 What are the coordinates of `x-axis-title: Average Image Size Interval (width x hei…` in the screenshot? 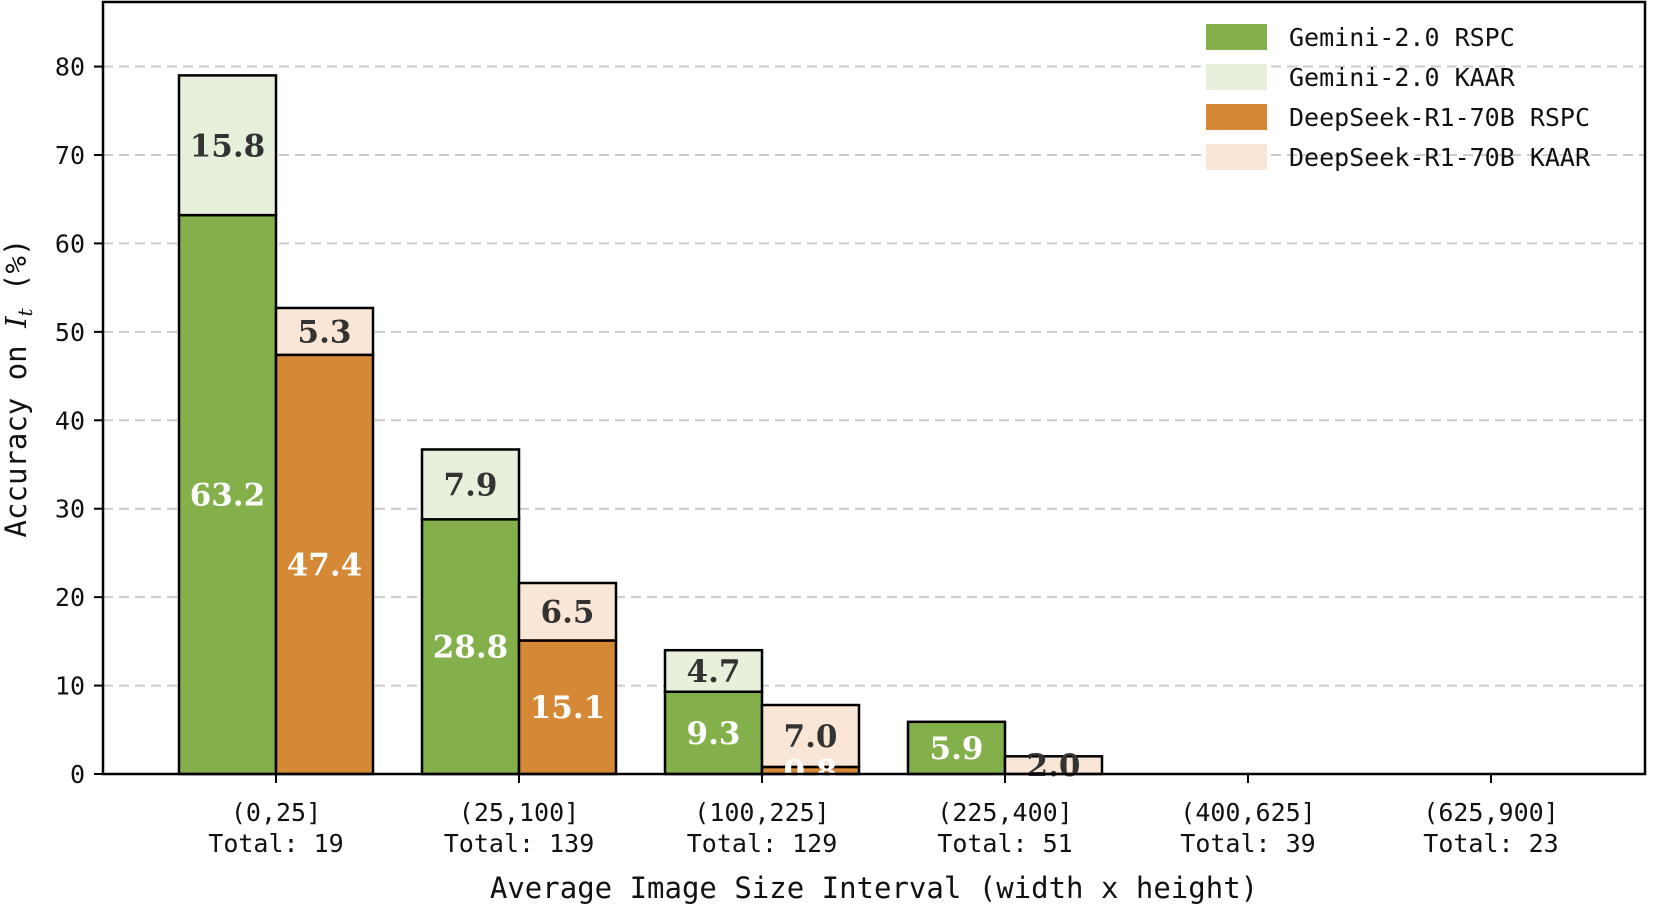 It's located at (874, 888).